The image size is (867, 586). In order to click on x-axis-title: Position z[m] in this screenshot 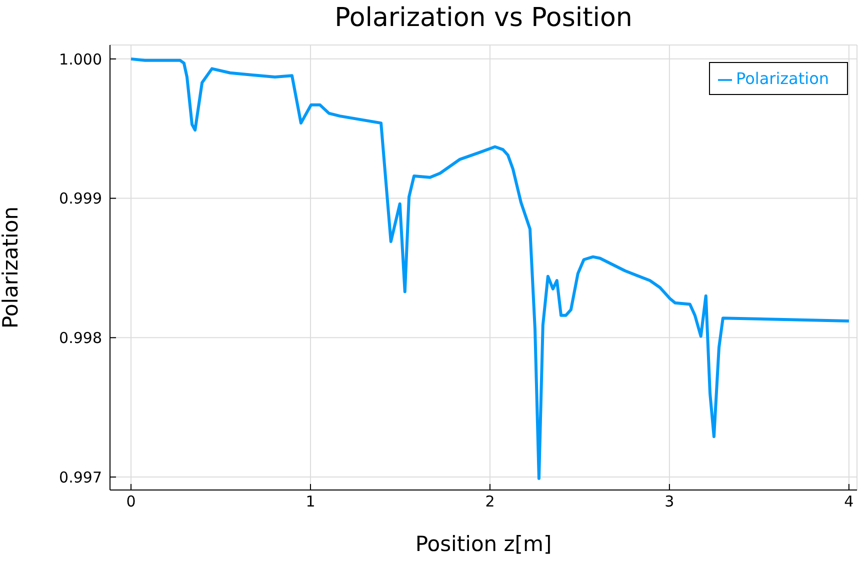, I will do `click(483, 544)`.